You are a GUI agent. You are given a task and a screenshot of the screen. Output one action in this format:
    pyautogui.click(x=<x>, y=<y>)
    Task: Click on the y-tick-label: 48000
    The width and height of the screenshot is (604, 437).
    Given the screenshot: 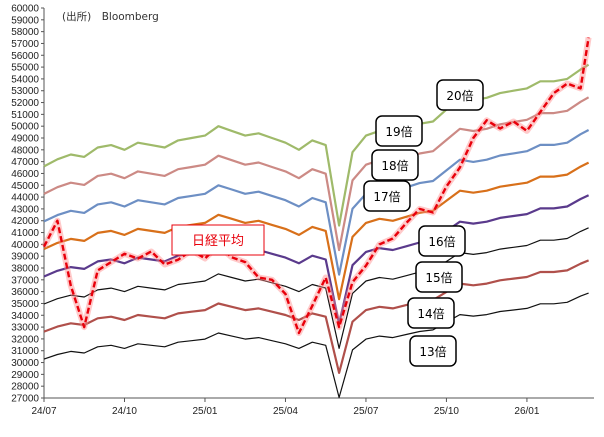 What is the action you would take?
    pyautogui.click(x=25, y=150)
    